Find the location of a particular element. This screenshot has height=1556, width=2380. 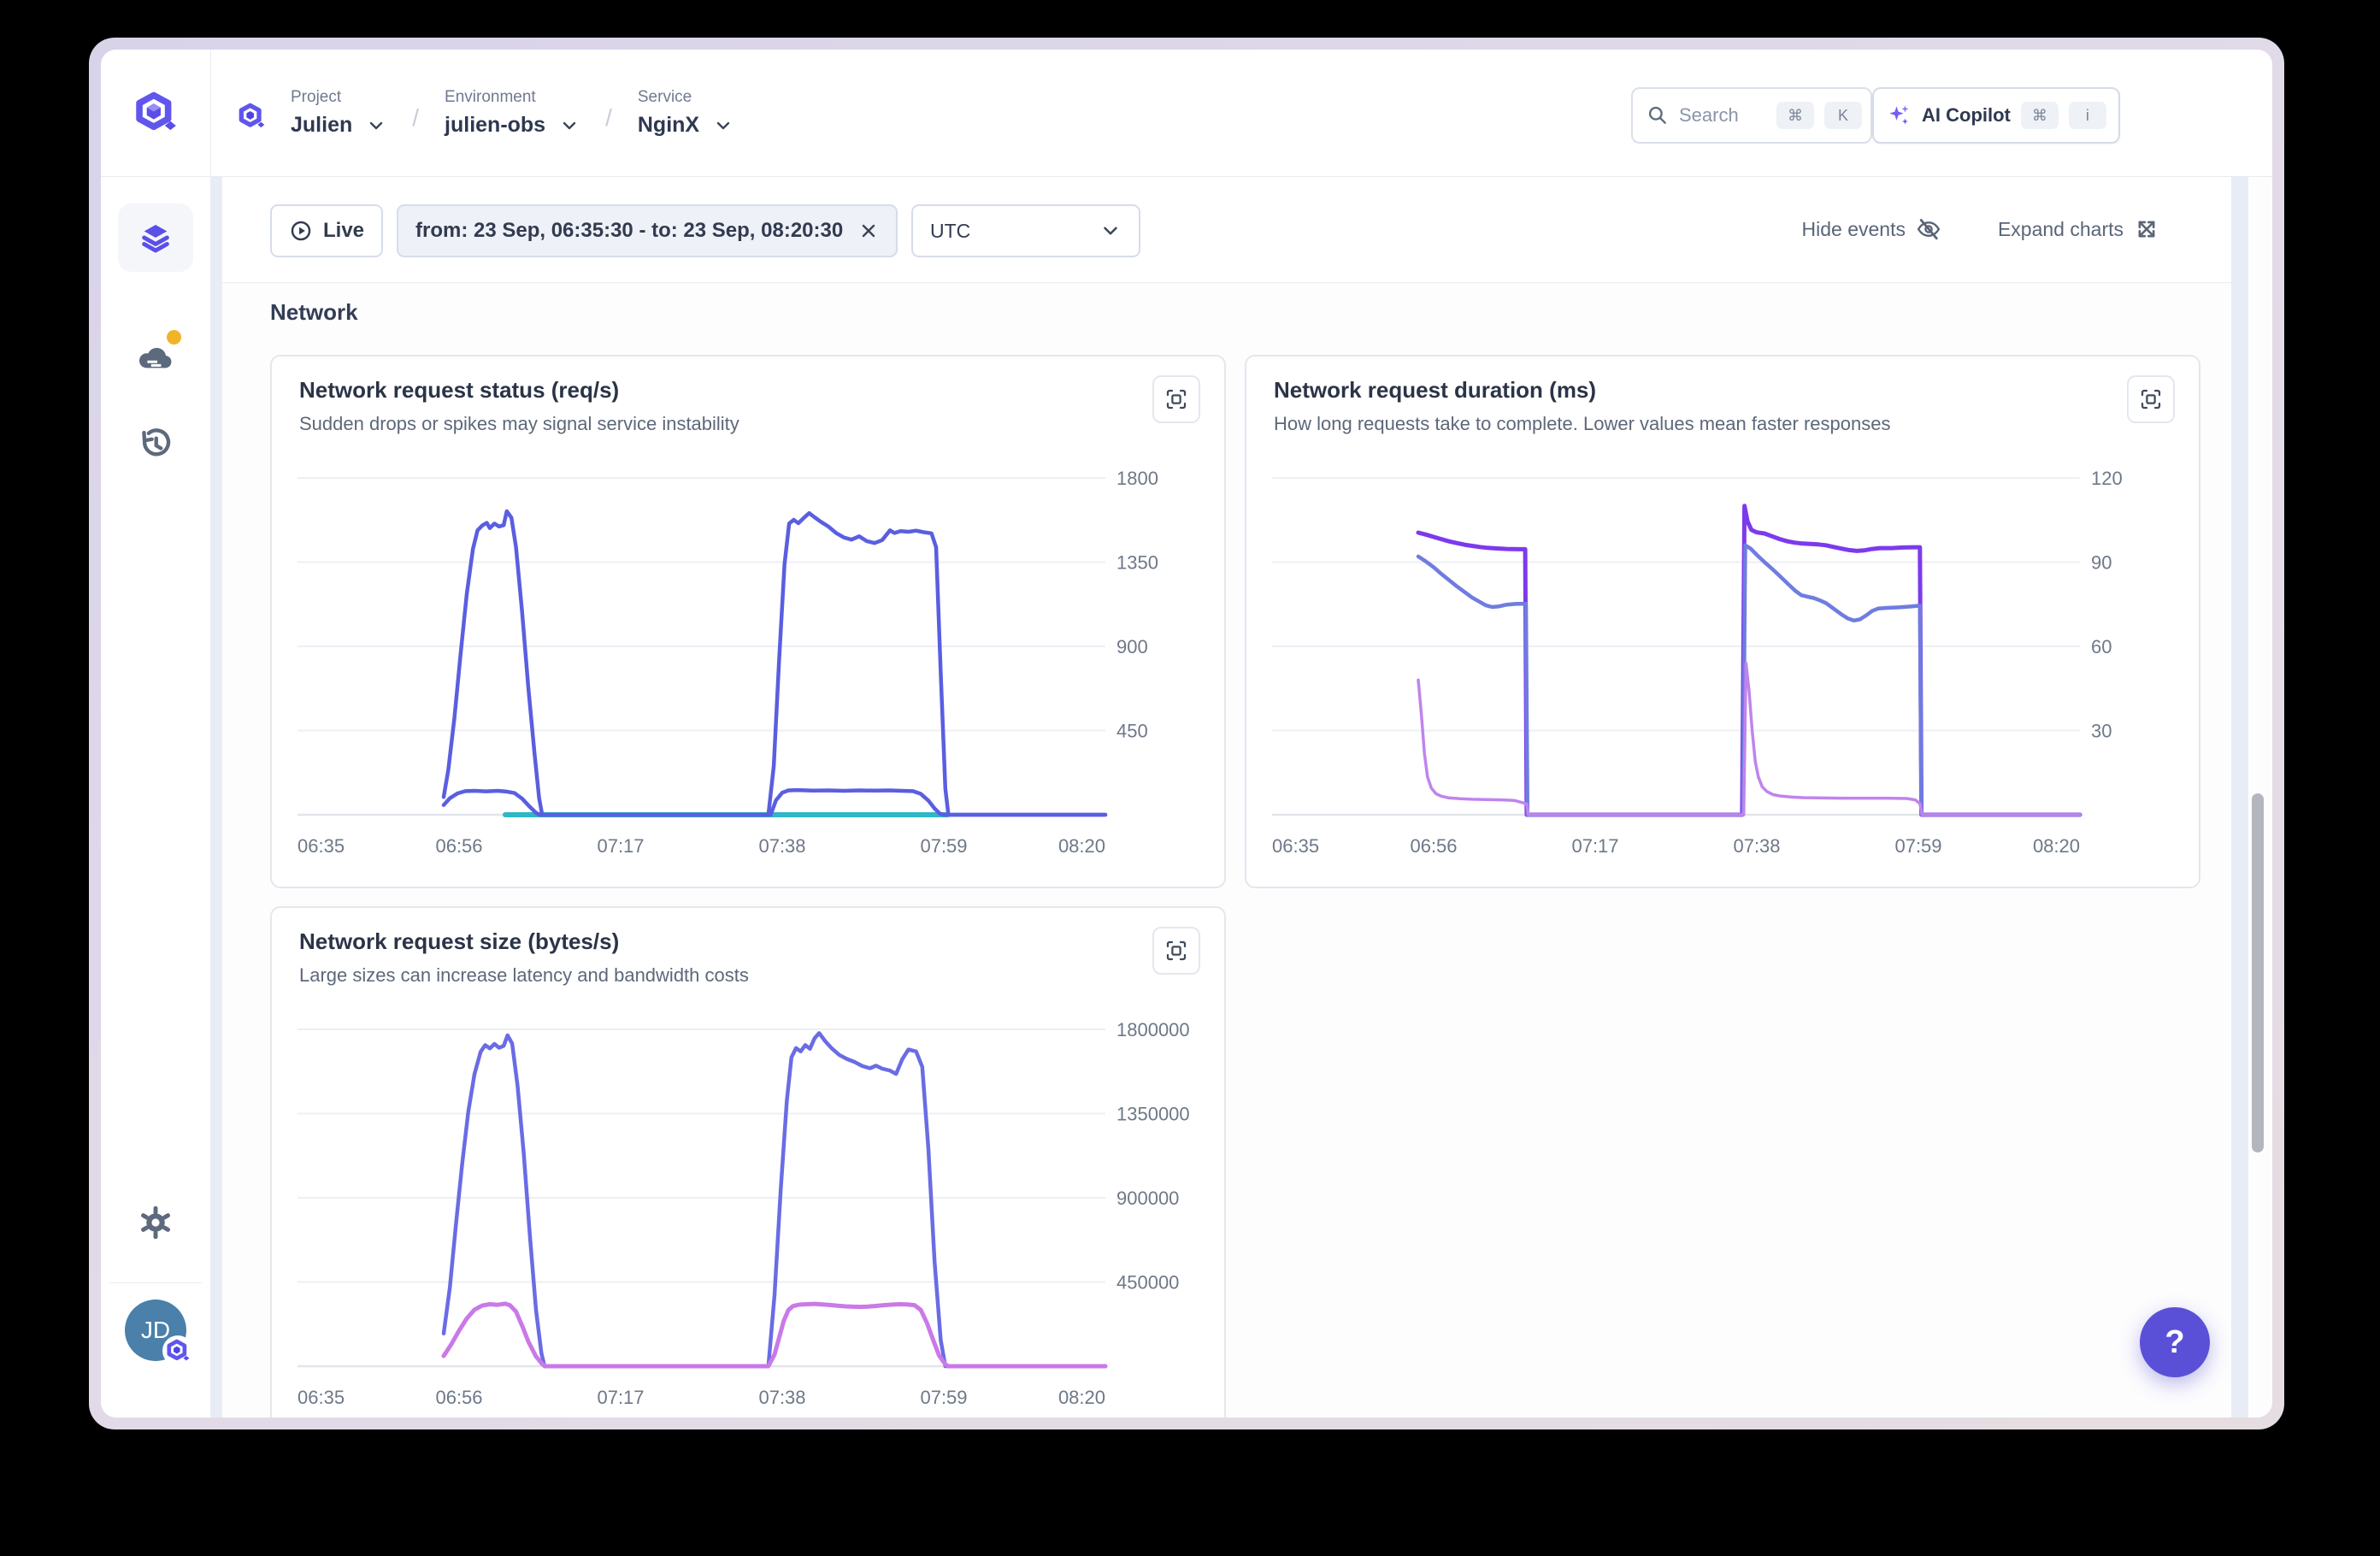

sidebar-item-cloud-resources is located at coordinates (156, 357).